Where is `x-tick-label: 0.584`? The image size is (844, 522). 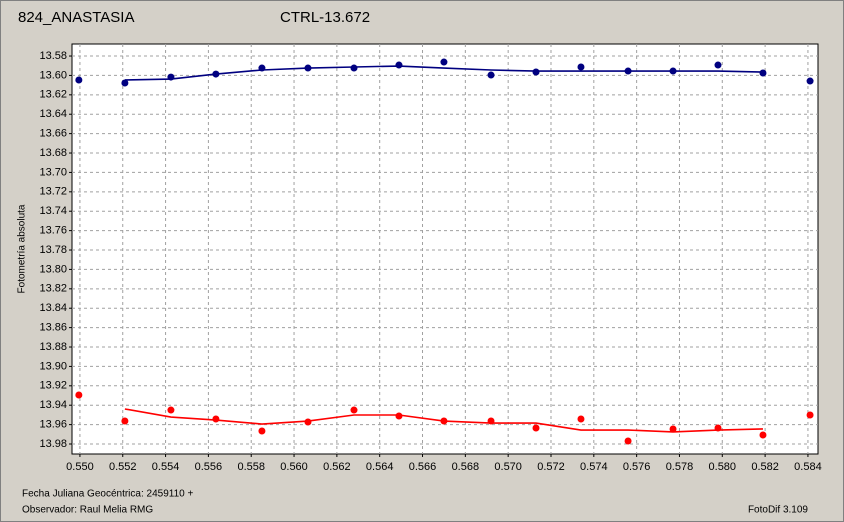 x-tick-label: 0.584 is located at coordinates (808, 467).